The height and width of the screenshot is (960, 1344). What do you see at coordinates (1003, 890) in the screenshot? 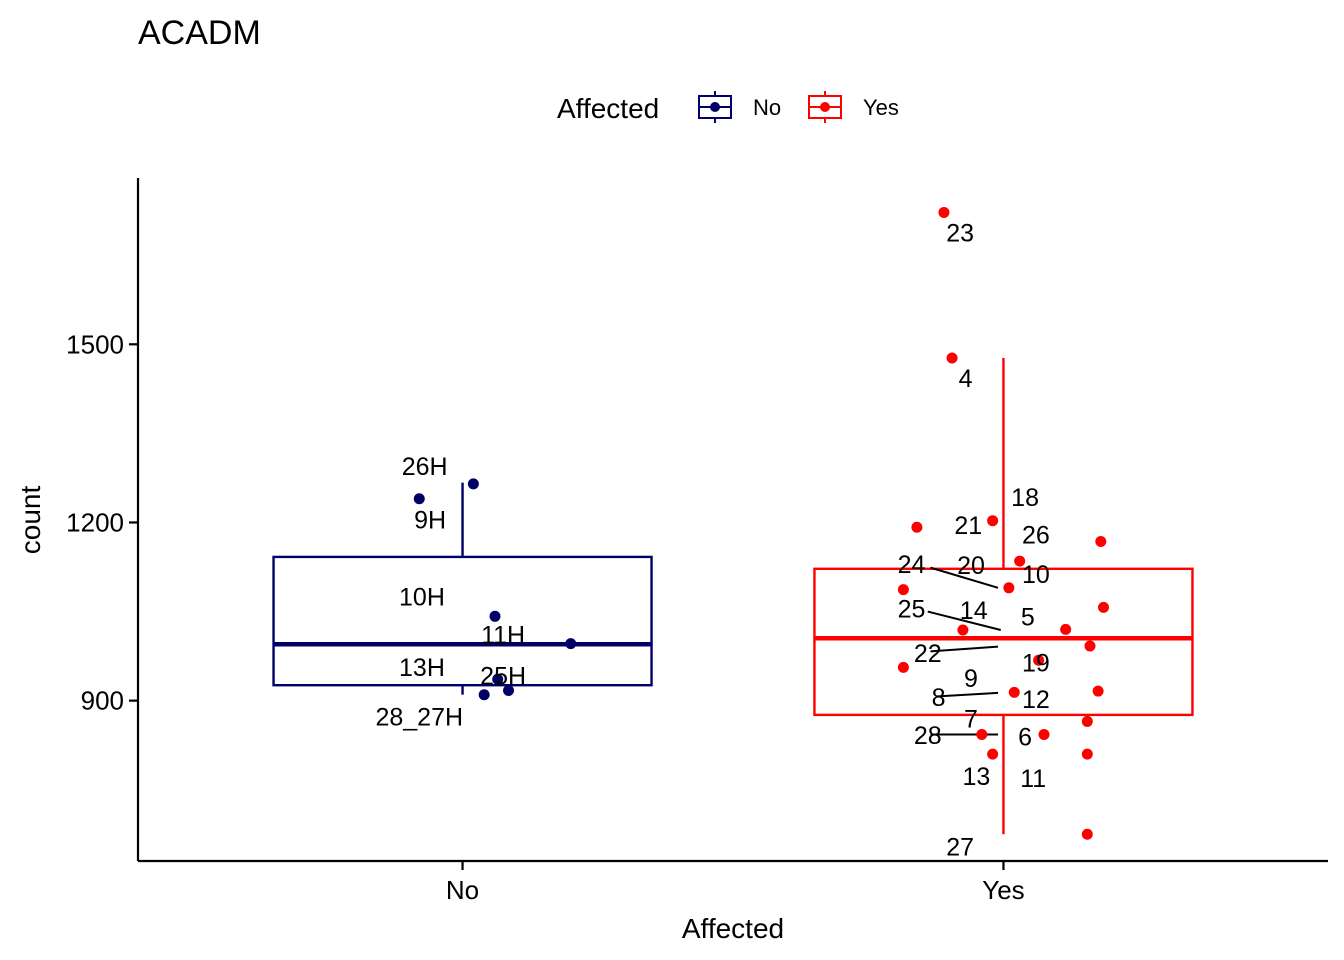
I see `x-tick-label: Yes` at bounding box center [1003, 890].